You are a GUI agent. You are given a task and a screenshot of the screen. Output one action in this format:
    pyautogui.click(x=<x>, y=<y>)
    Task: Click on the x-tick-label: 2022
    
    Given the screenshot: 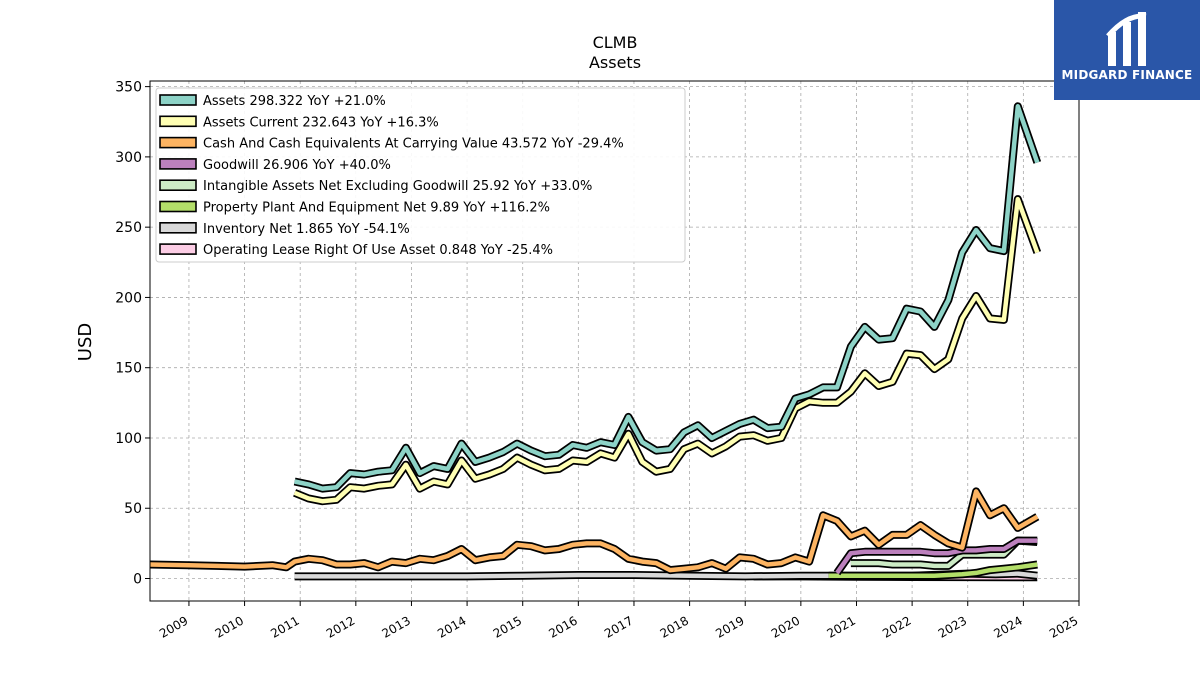 What is the action you would take?
    pyautogui.click(x=896, y=626)
    